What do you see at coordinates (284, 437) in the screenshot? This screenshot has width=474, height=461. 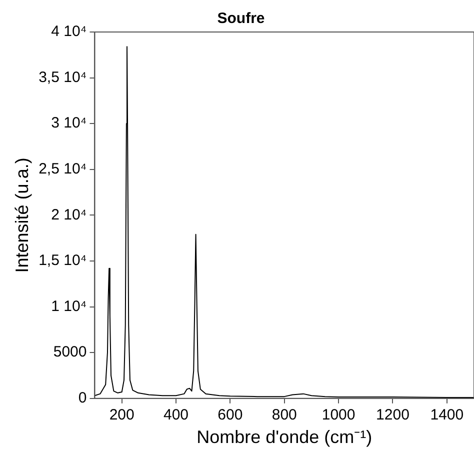 I see `x-axis-title: Nombre d'onde (cm⁻¹)` at bounding box center [284, 437].